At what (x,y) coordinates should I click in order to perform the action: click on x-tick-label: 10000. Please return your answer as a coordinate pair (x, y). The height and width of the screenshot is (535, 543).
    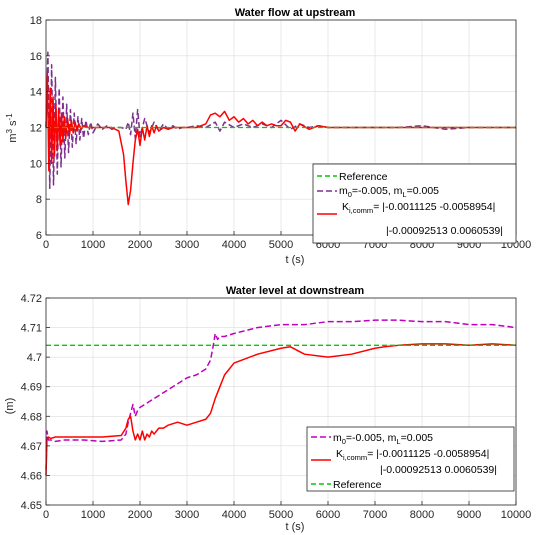
    Looking at the image, I should click on (516, 515).